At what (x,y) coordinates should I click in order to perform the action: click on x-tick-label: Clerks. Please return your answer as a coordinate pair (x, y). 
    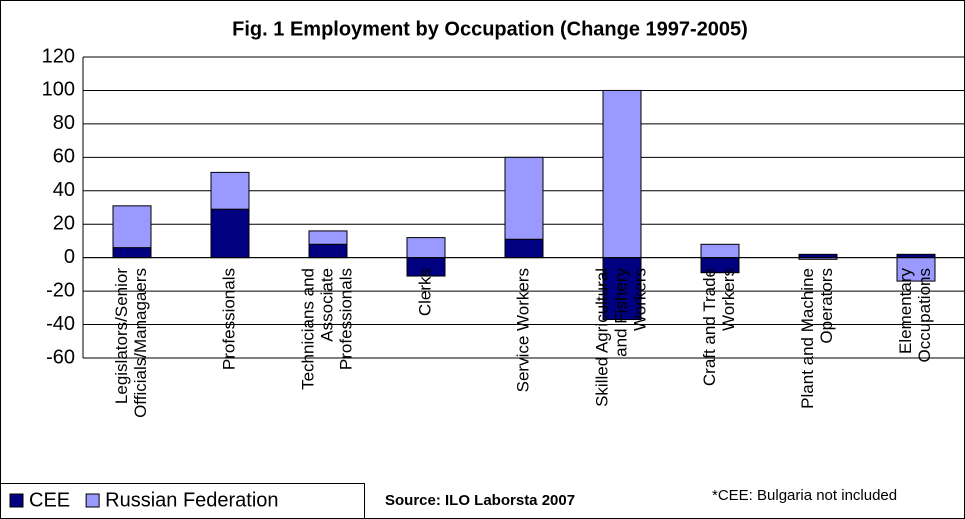
    Looking at the image, I should click on (424, 292).